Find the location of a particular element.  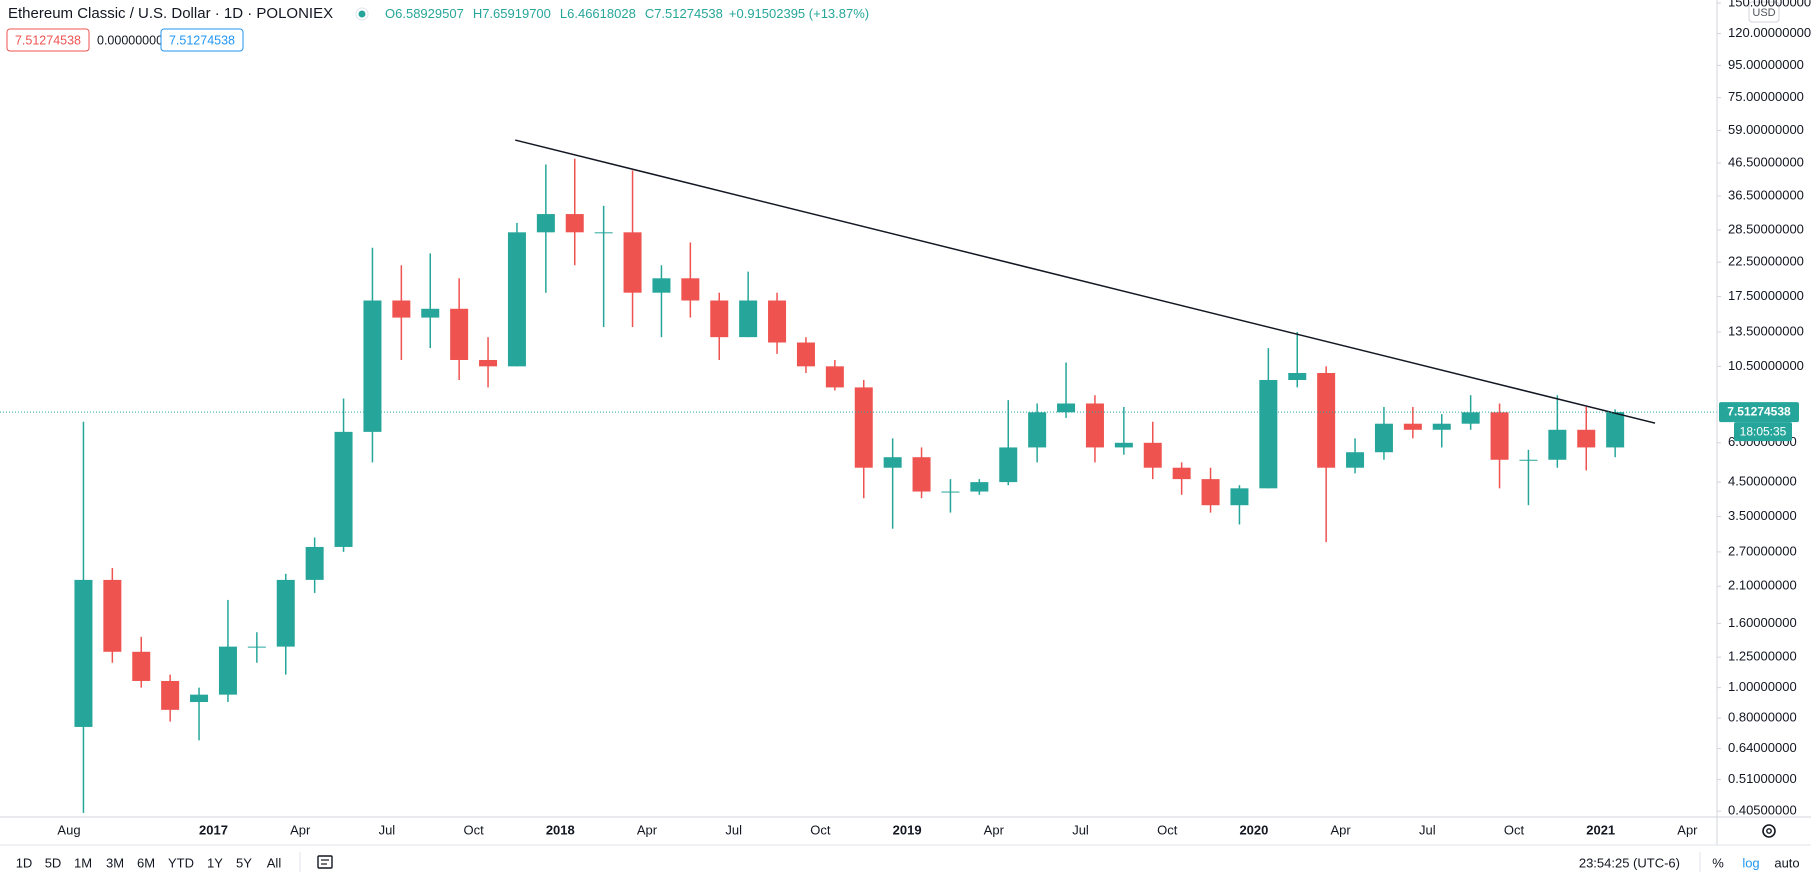

ohlc-key: H is located at coordinates (477, 13).